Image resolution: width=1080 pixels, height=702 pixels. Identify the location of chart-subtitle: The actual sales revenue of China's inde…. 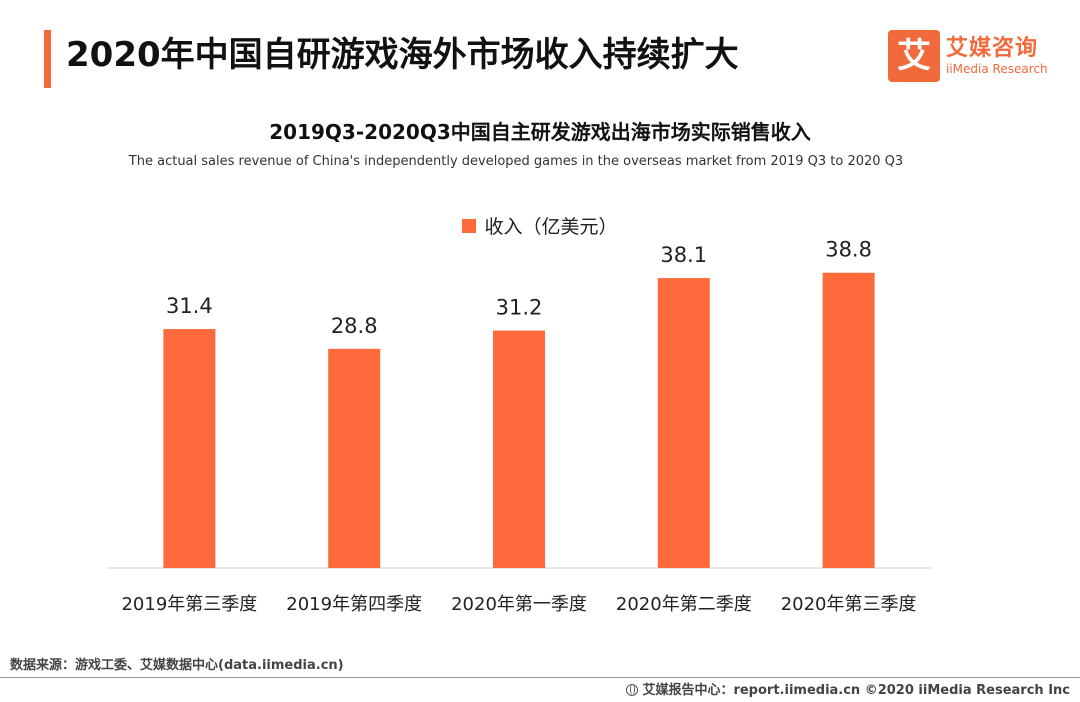
(516, 161).